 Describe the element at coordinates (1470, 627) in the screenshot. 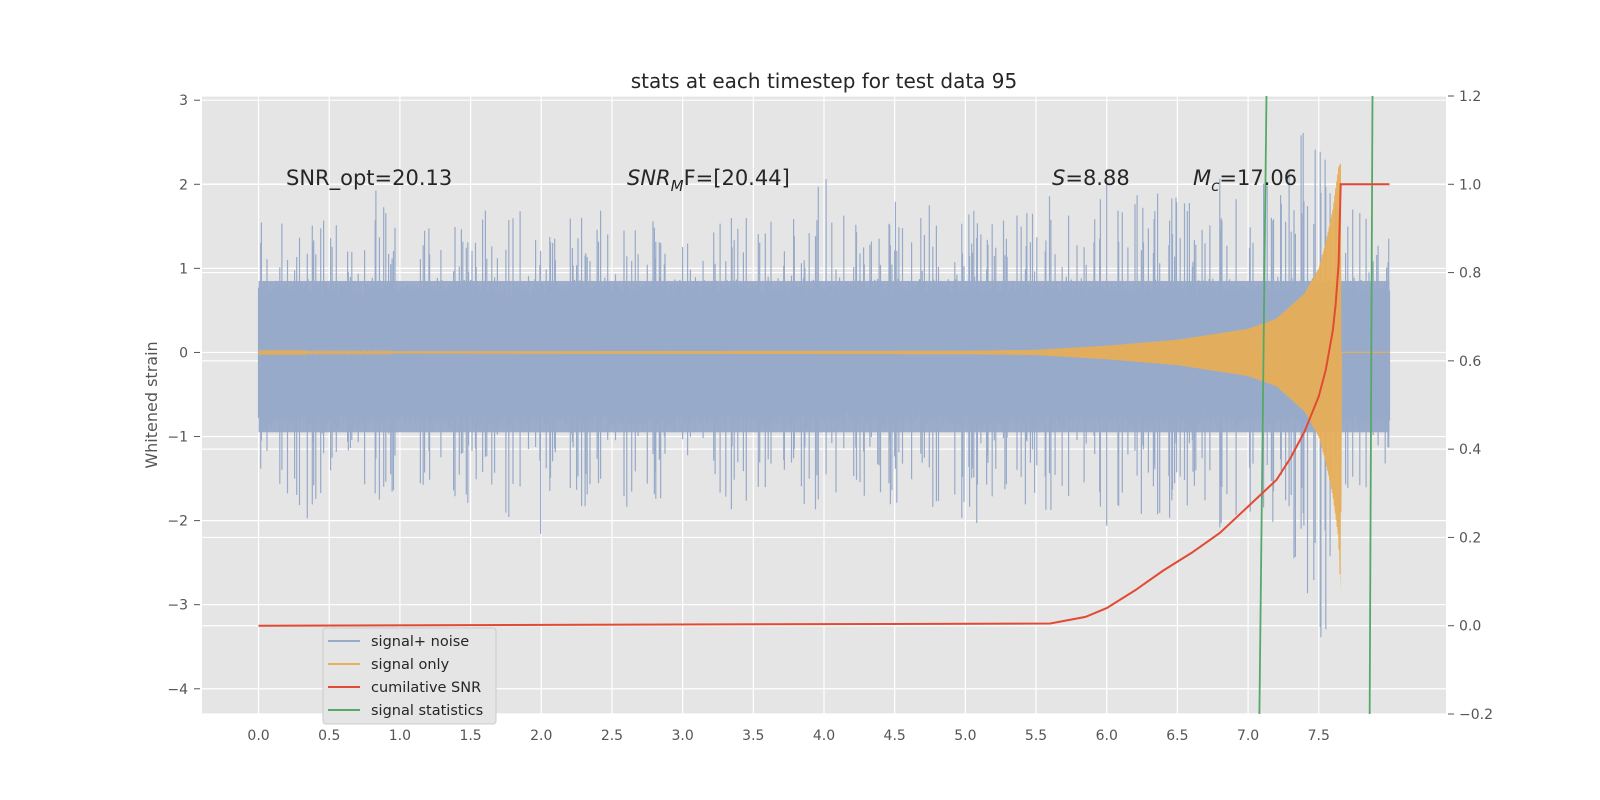

I see `y2-tick-label: 0.0` at that location.